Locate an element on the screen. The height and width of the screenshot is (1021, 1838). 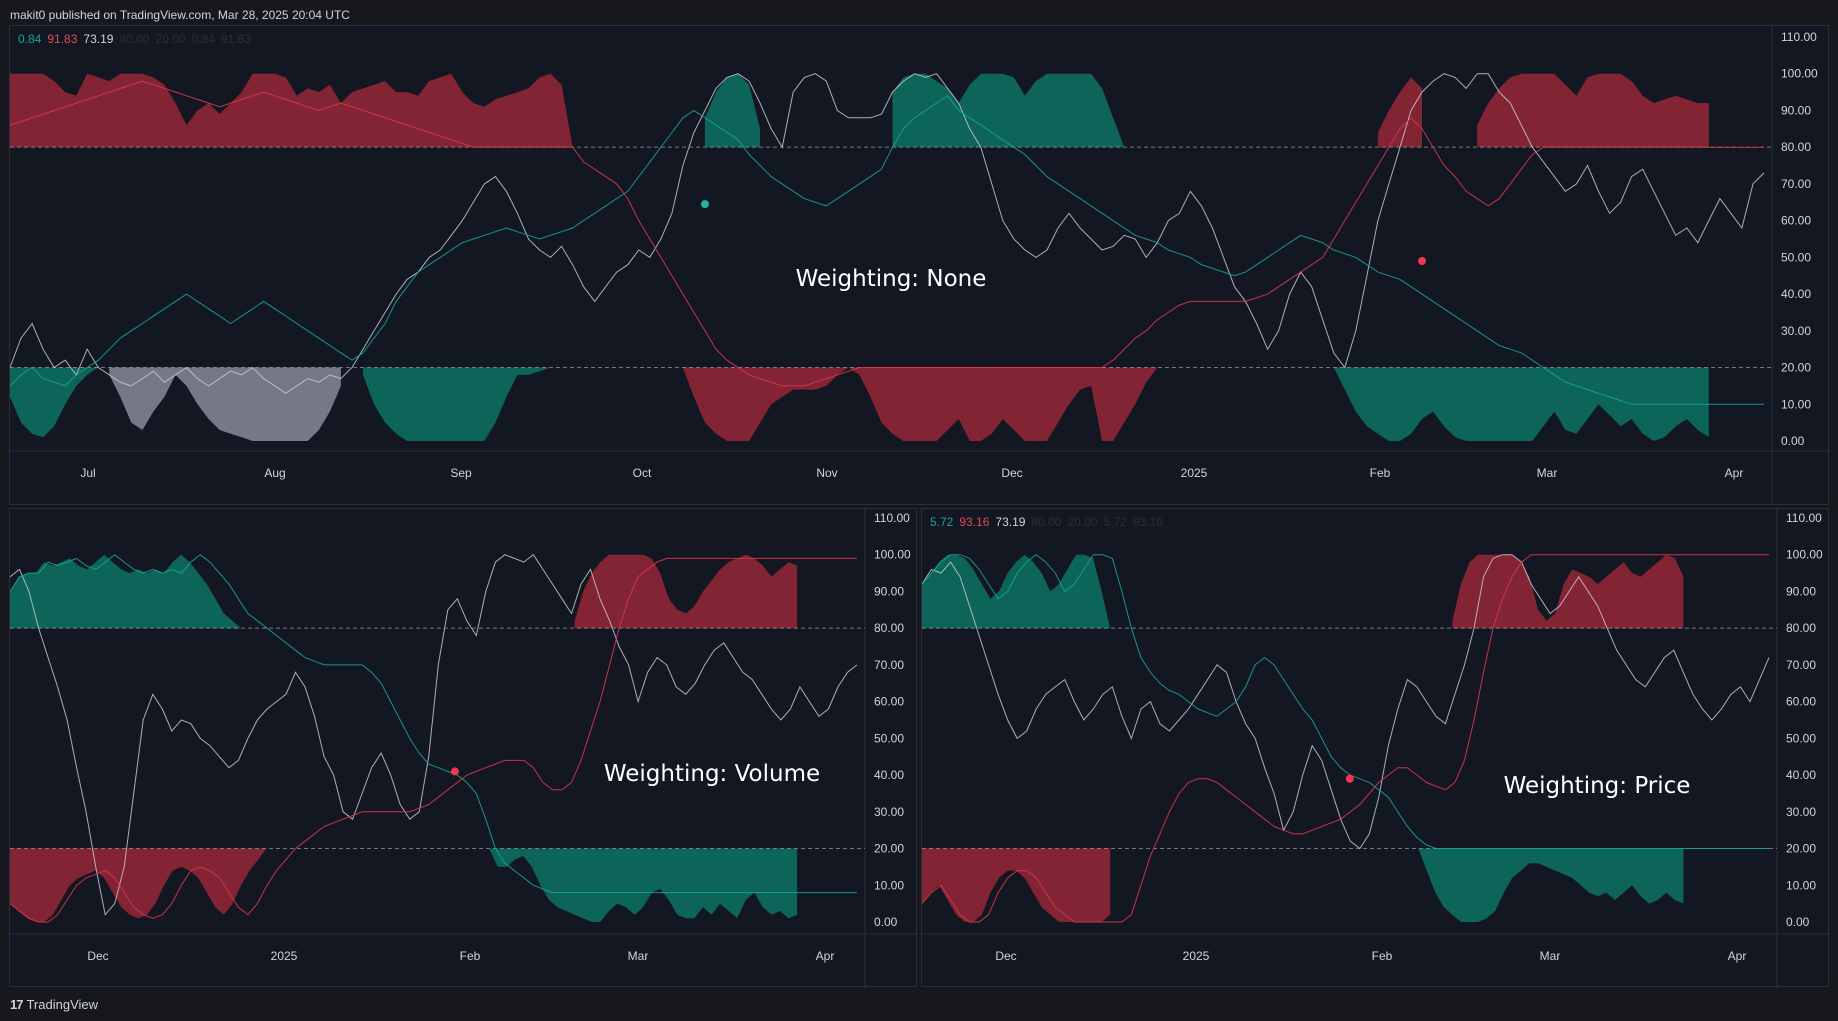
legend-values: 0.84 91.83 73.19 80.00 20.00 0.84 91.83 is located at coordinates (137, 39).